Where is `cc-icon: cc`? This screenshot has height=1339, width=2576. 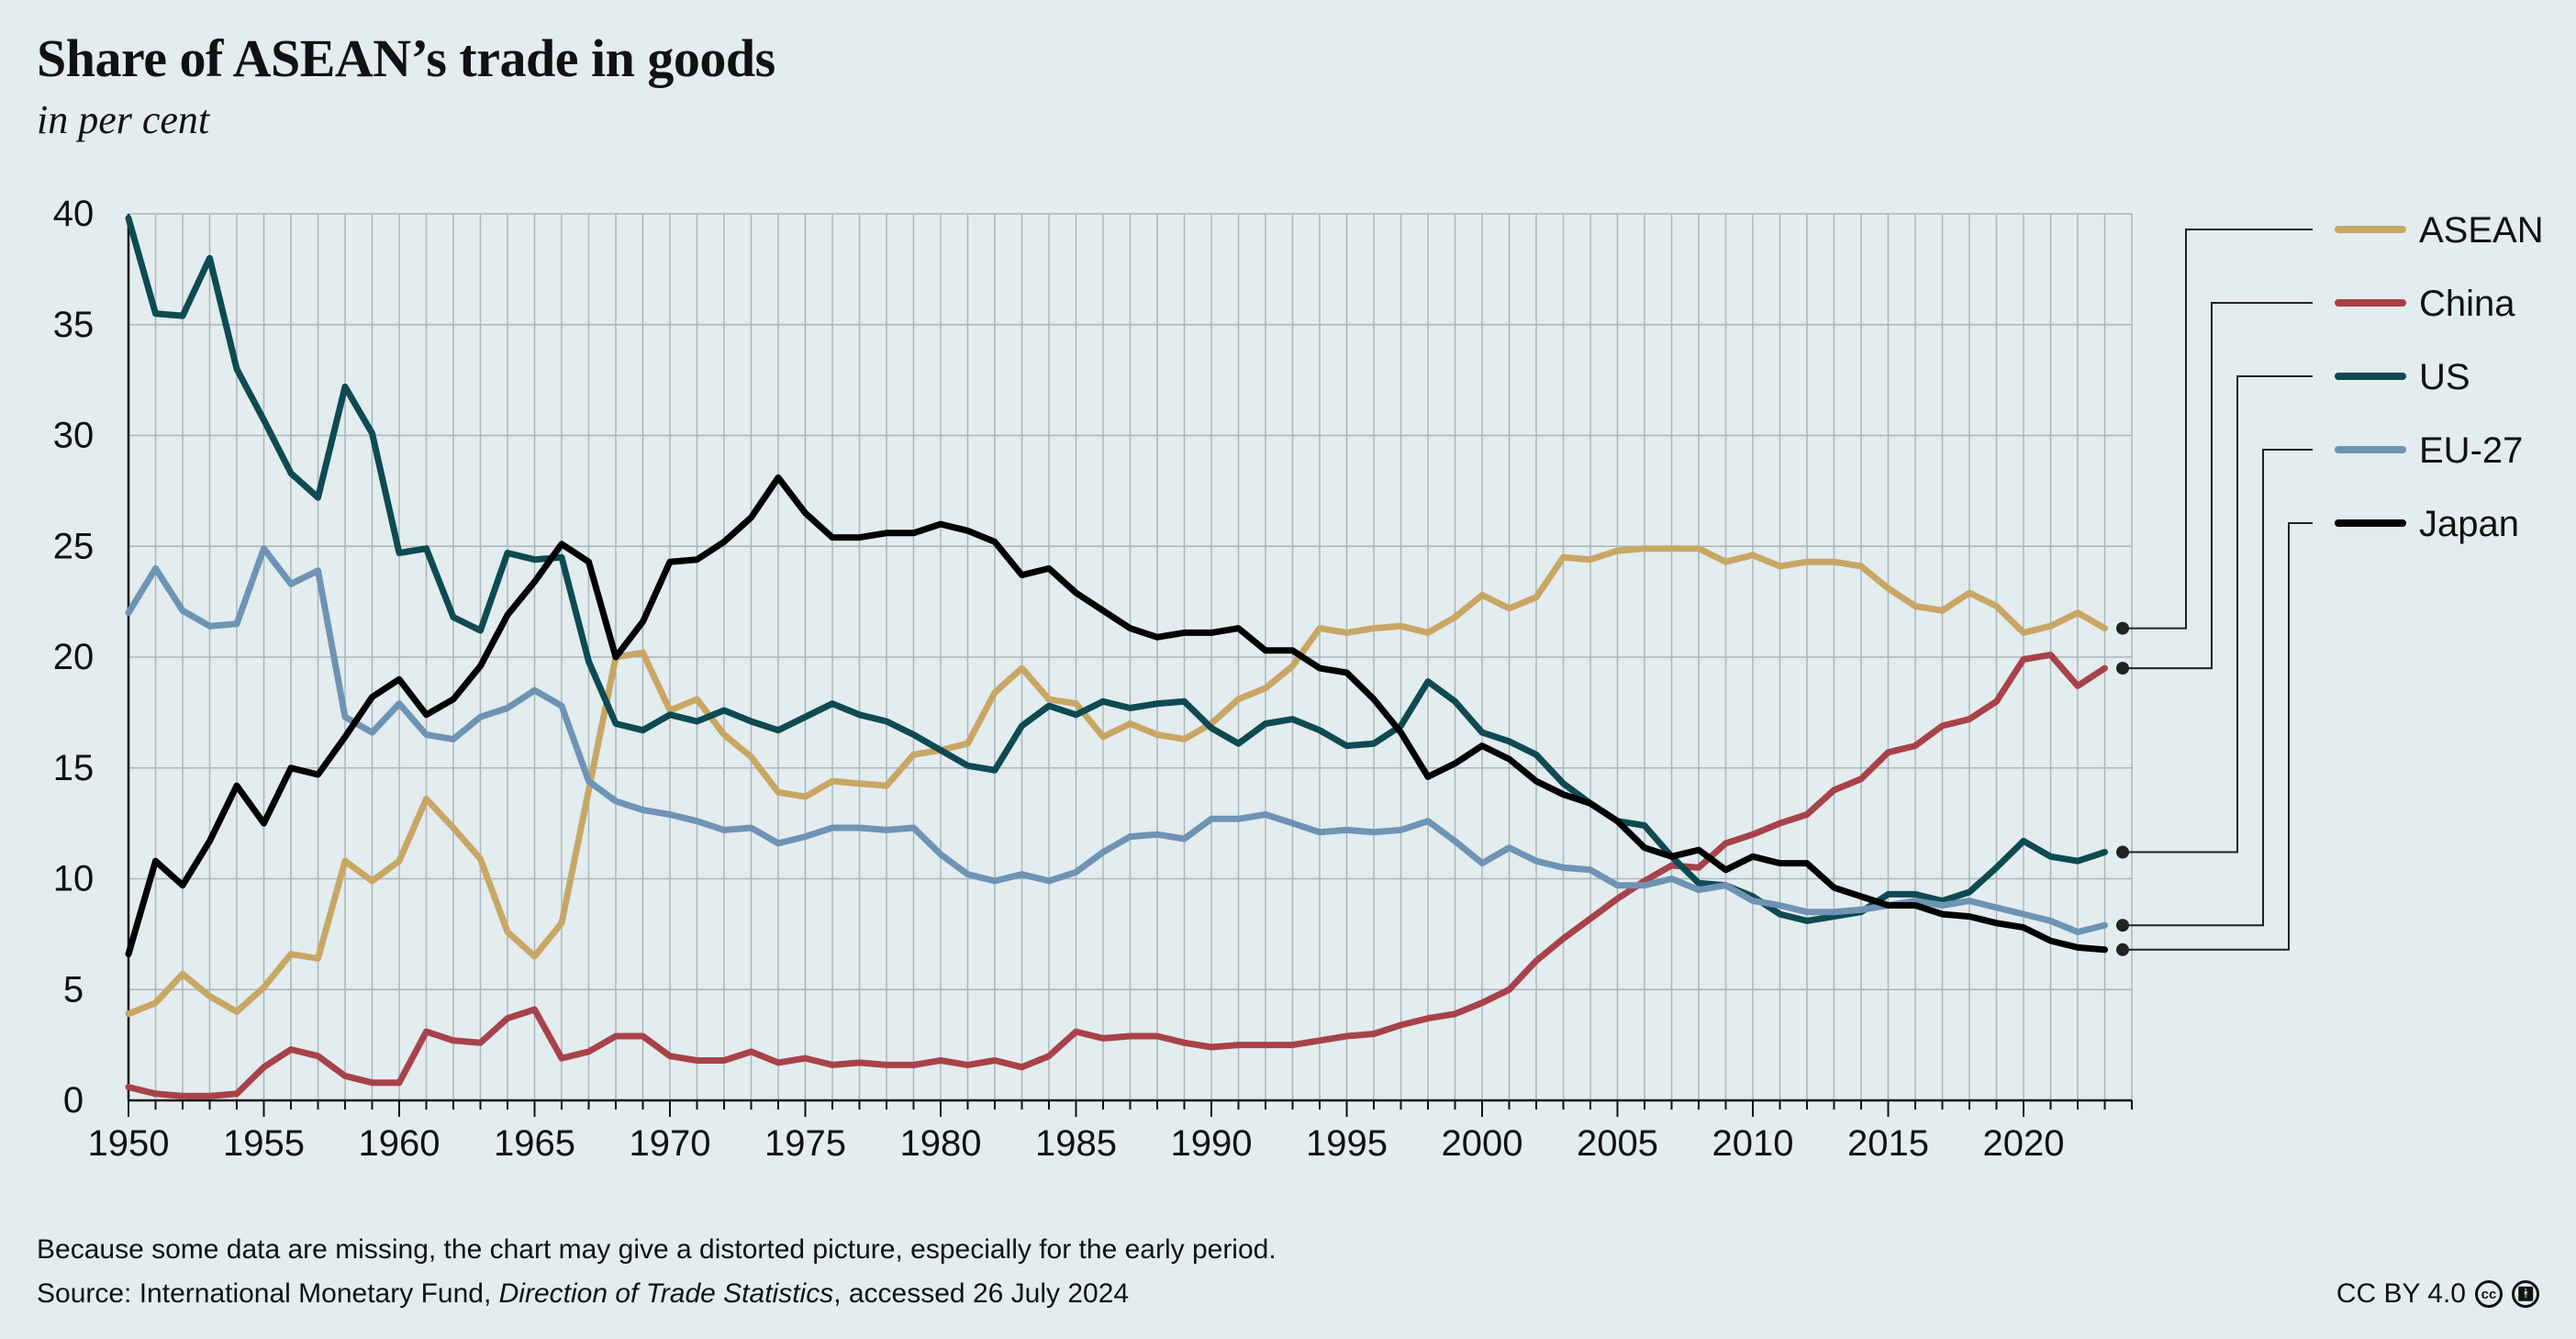
cc-icon: cc is located at coordinates (2489, 1294).